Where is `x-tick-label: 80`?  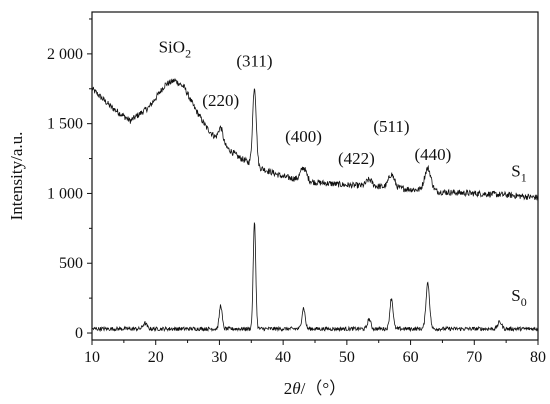 x-tick-label: 80 is located at coordinates (538, 357).